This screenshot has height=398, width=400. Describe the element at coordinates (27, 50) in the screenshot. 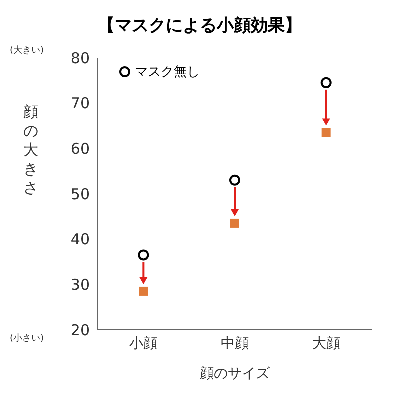

I see `text: (大きい)` at that location.